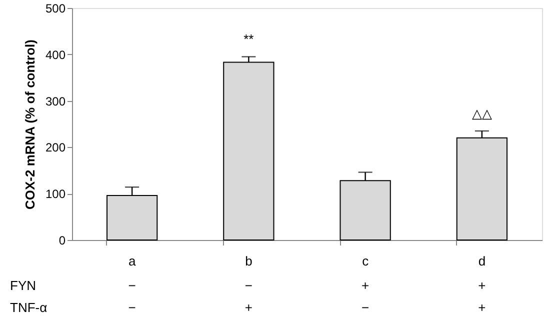 This screenshot has width=550, height=320. I want to click on y-tick-label: 500, so click(55, 9).